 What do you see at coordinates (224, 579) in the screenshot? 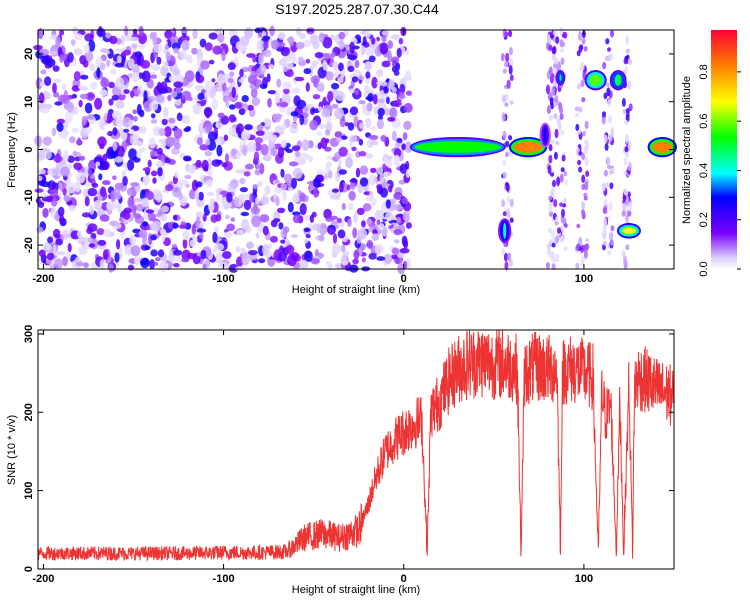
I see `x-tick-label: -100` at bounding box center [224, 579].